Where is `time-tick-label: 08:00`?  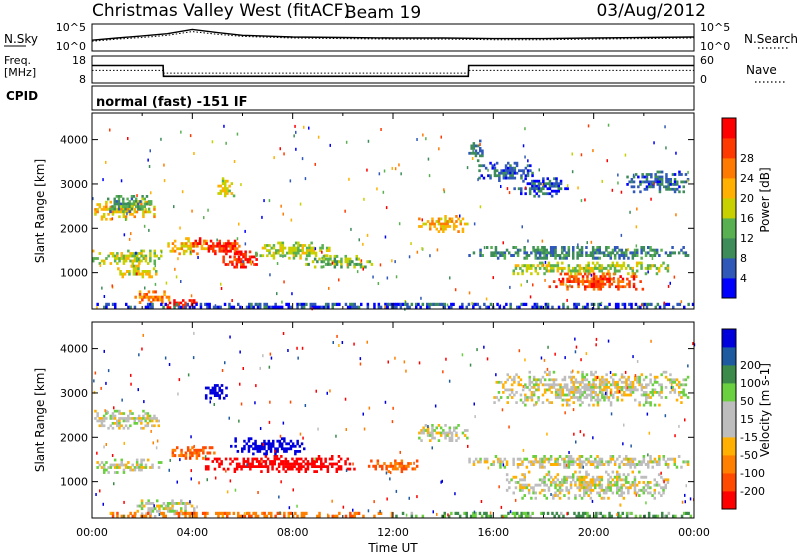
time-tick-label: 08:00 is located at coordinates (293, 532).